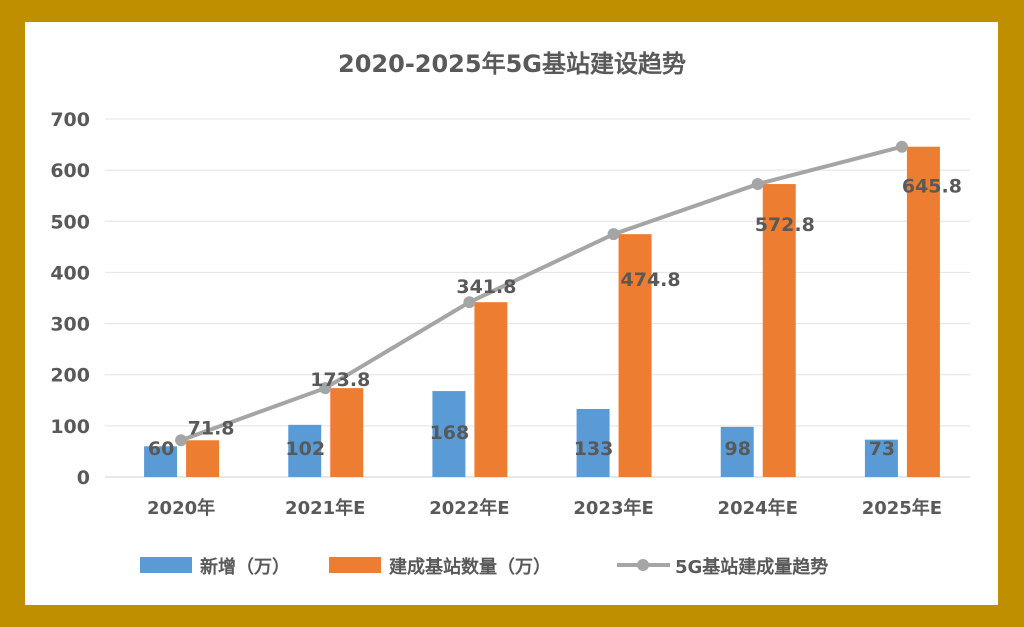 The image size is (1024, 627). What do you see at coordinates (325, 508) in the screenshot?
I see `x-tick-label: 2021年E` at bounding box center [325, 508].